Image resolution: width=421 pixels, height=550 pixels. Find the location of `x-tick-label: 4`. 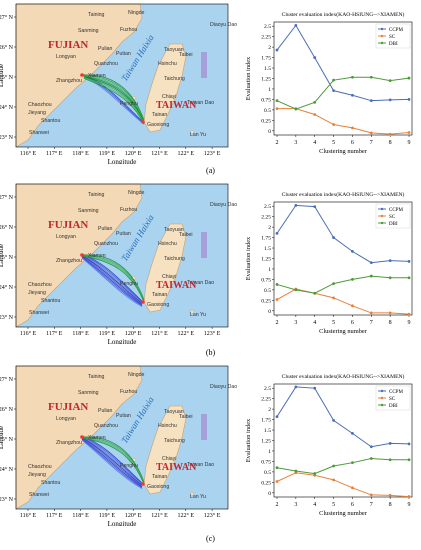

x-tick-label: 4 is located at coordinates (314, 143).